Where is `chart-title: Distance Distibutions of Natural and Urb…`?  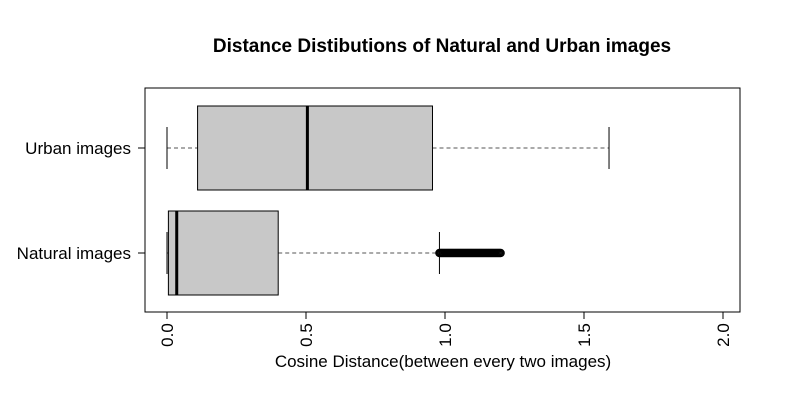 chart-title: Distance Distibutions of Natural and Urb… is located at coordinates (442, 46).